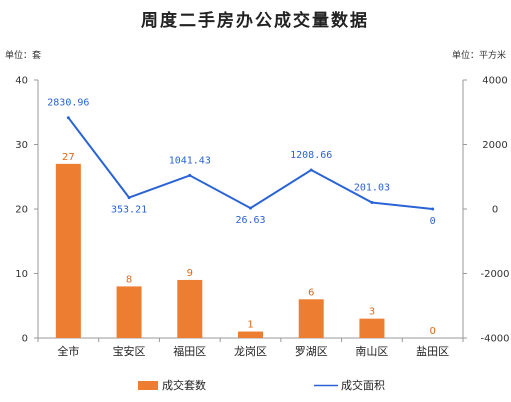 The height and width of the screenshot is (402, 511). I want to click on category-labels: 全市 宝安区 福田区 龙岗区 罗湖区 南山区 盐田区, so click(253, 351).